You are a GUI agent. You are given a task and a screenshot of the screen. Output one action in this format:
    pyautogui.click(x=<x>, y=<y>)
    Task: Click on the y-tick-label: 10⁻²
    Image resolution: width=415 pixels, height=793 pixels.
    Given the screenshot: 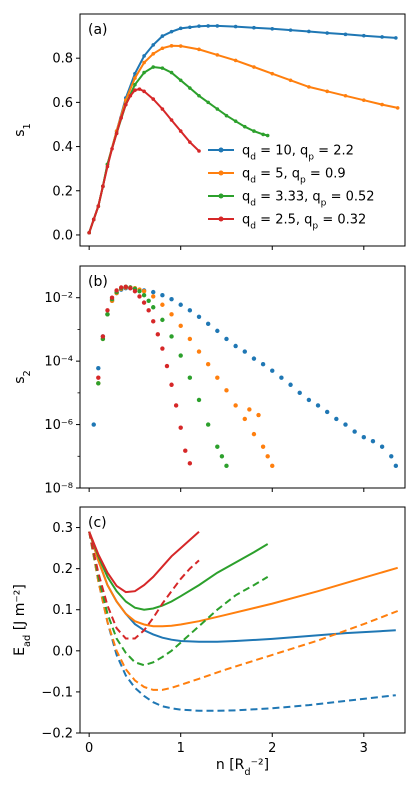 What is the action you would take?
    pyautogui.click(x=58, y=298)
    